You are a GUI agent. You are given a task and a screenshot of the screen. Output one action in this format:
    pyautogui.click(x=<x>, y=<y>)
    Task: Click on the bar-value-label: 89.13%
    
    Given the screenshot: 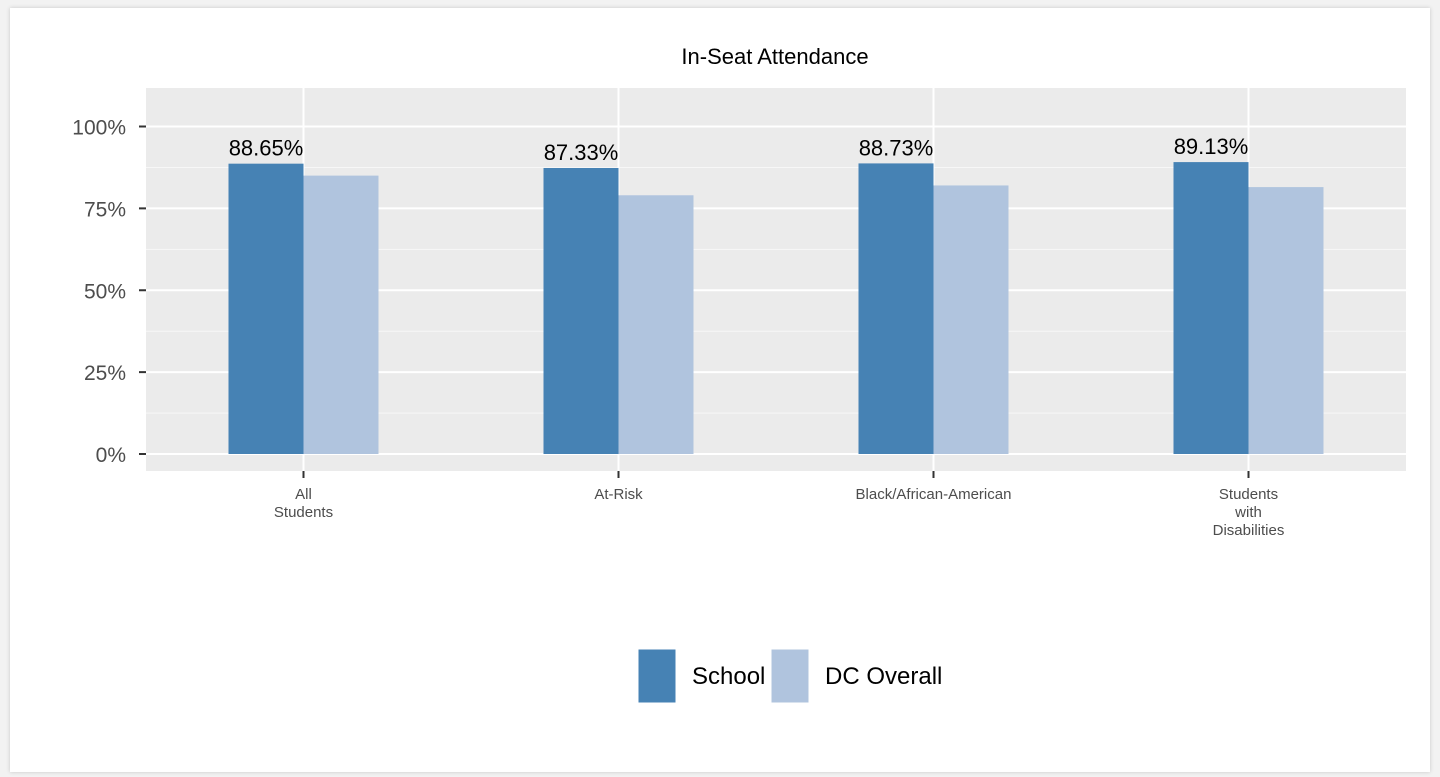 What is the action you would take?
    pyautogui.click(x=1211, y=146)
    